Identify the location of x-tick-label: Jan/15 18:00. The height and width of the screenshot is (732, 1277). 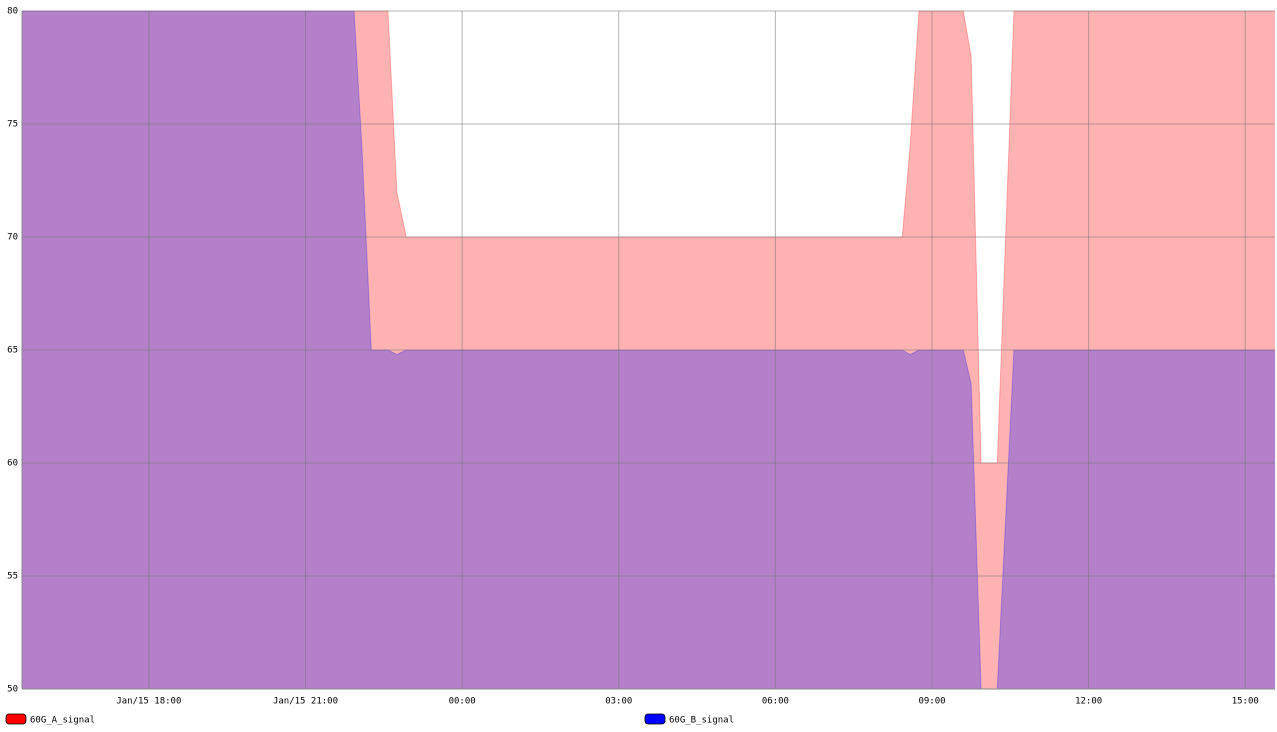
(148, 702).